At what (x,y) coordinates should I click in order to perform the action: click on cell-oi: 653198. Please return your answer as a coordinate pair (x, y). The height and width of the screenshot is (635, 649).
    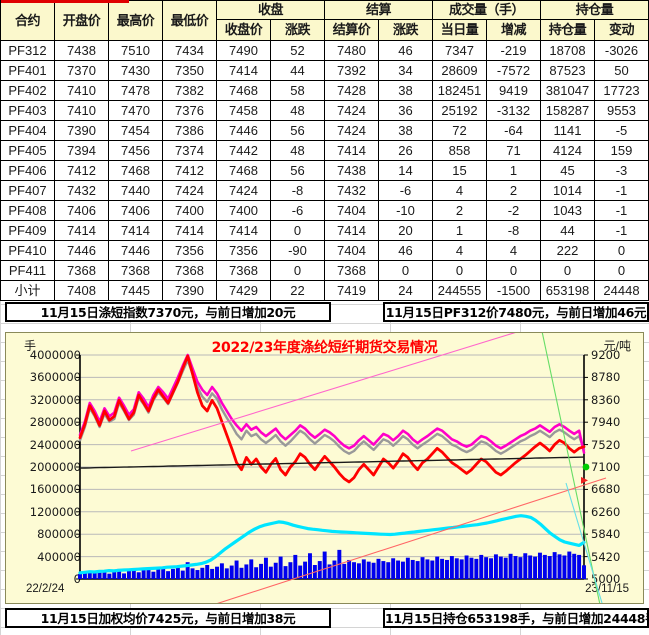
    Looking at the image, I should click on (567, 290).